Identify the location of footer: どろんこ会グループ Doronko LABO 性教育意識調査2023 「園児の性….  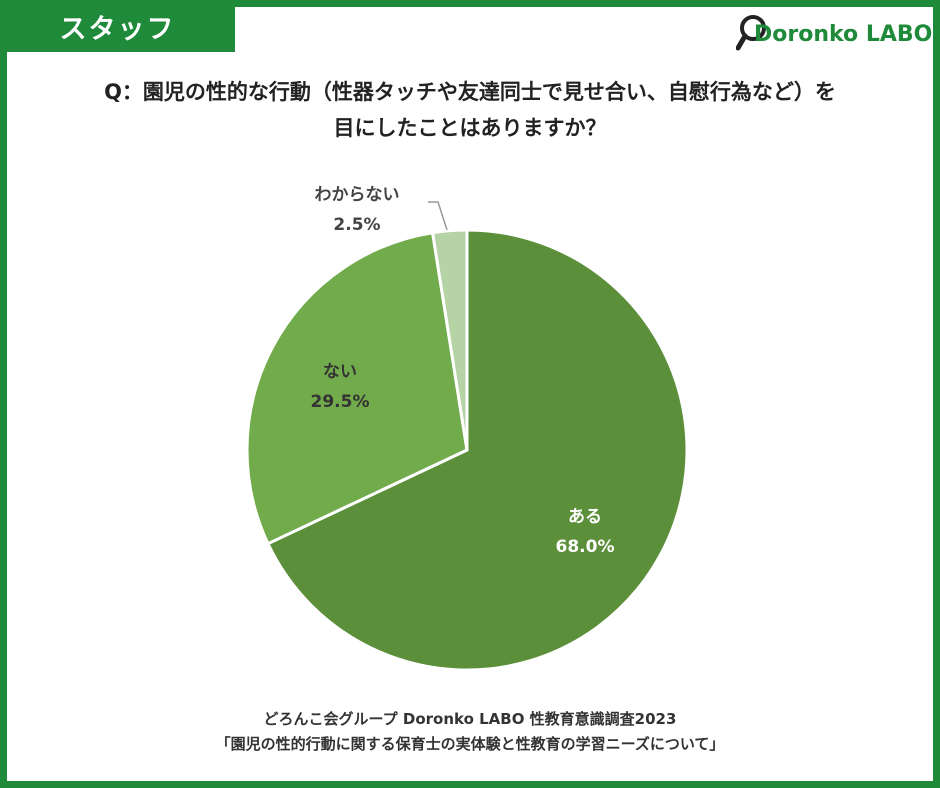
(470, 732).